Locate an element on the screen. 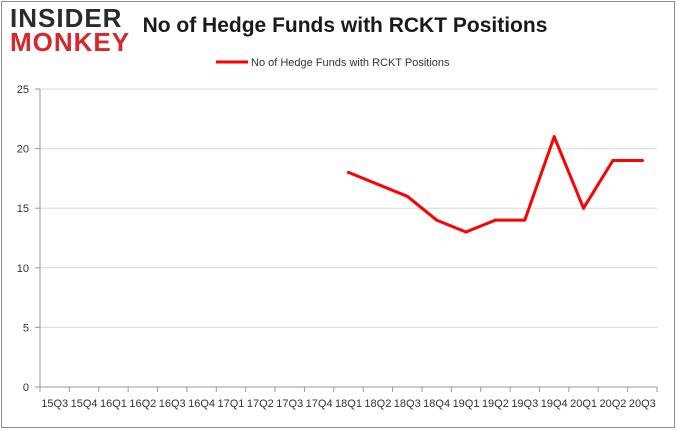  y-tick-label-15: 15 is located at coordinates (23, 209).